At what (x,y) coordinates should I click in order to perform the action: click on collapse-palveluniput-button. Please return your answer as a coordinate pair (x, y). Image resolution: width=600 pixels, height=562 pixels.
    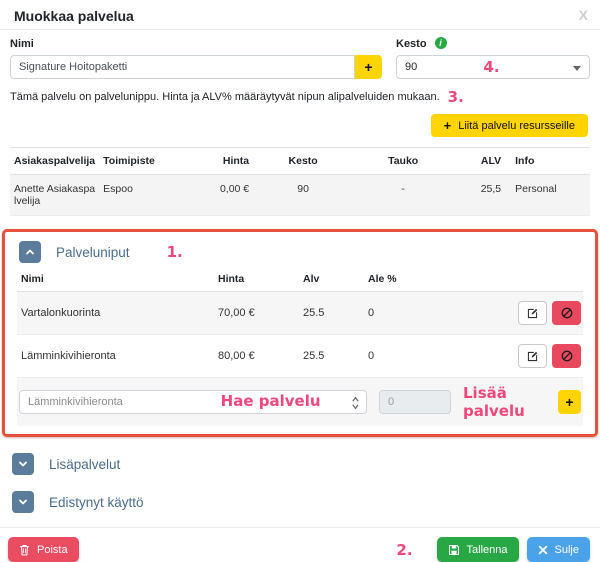
    Looking at the image, I should click on (30, 252).